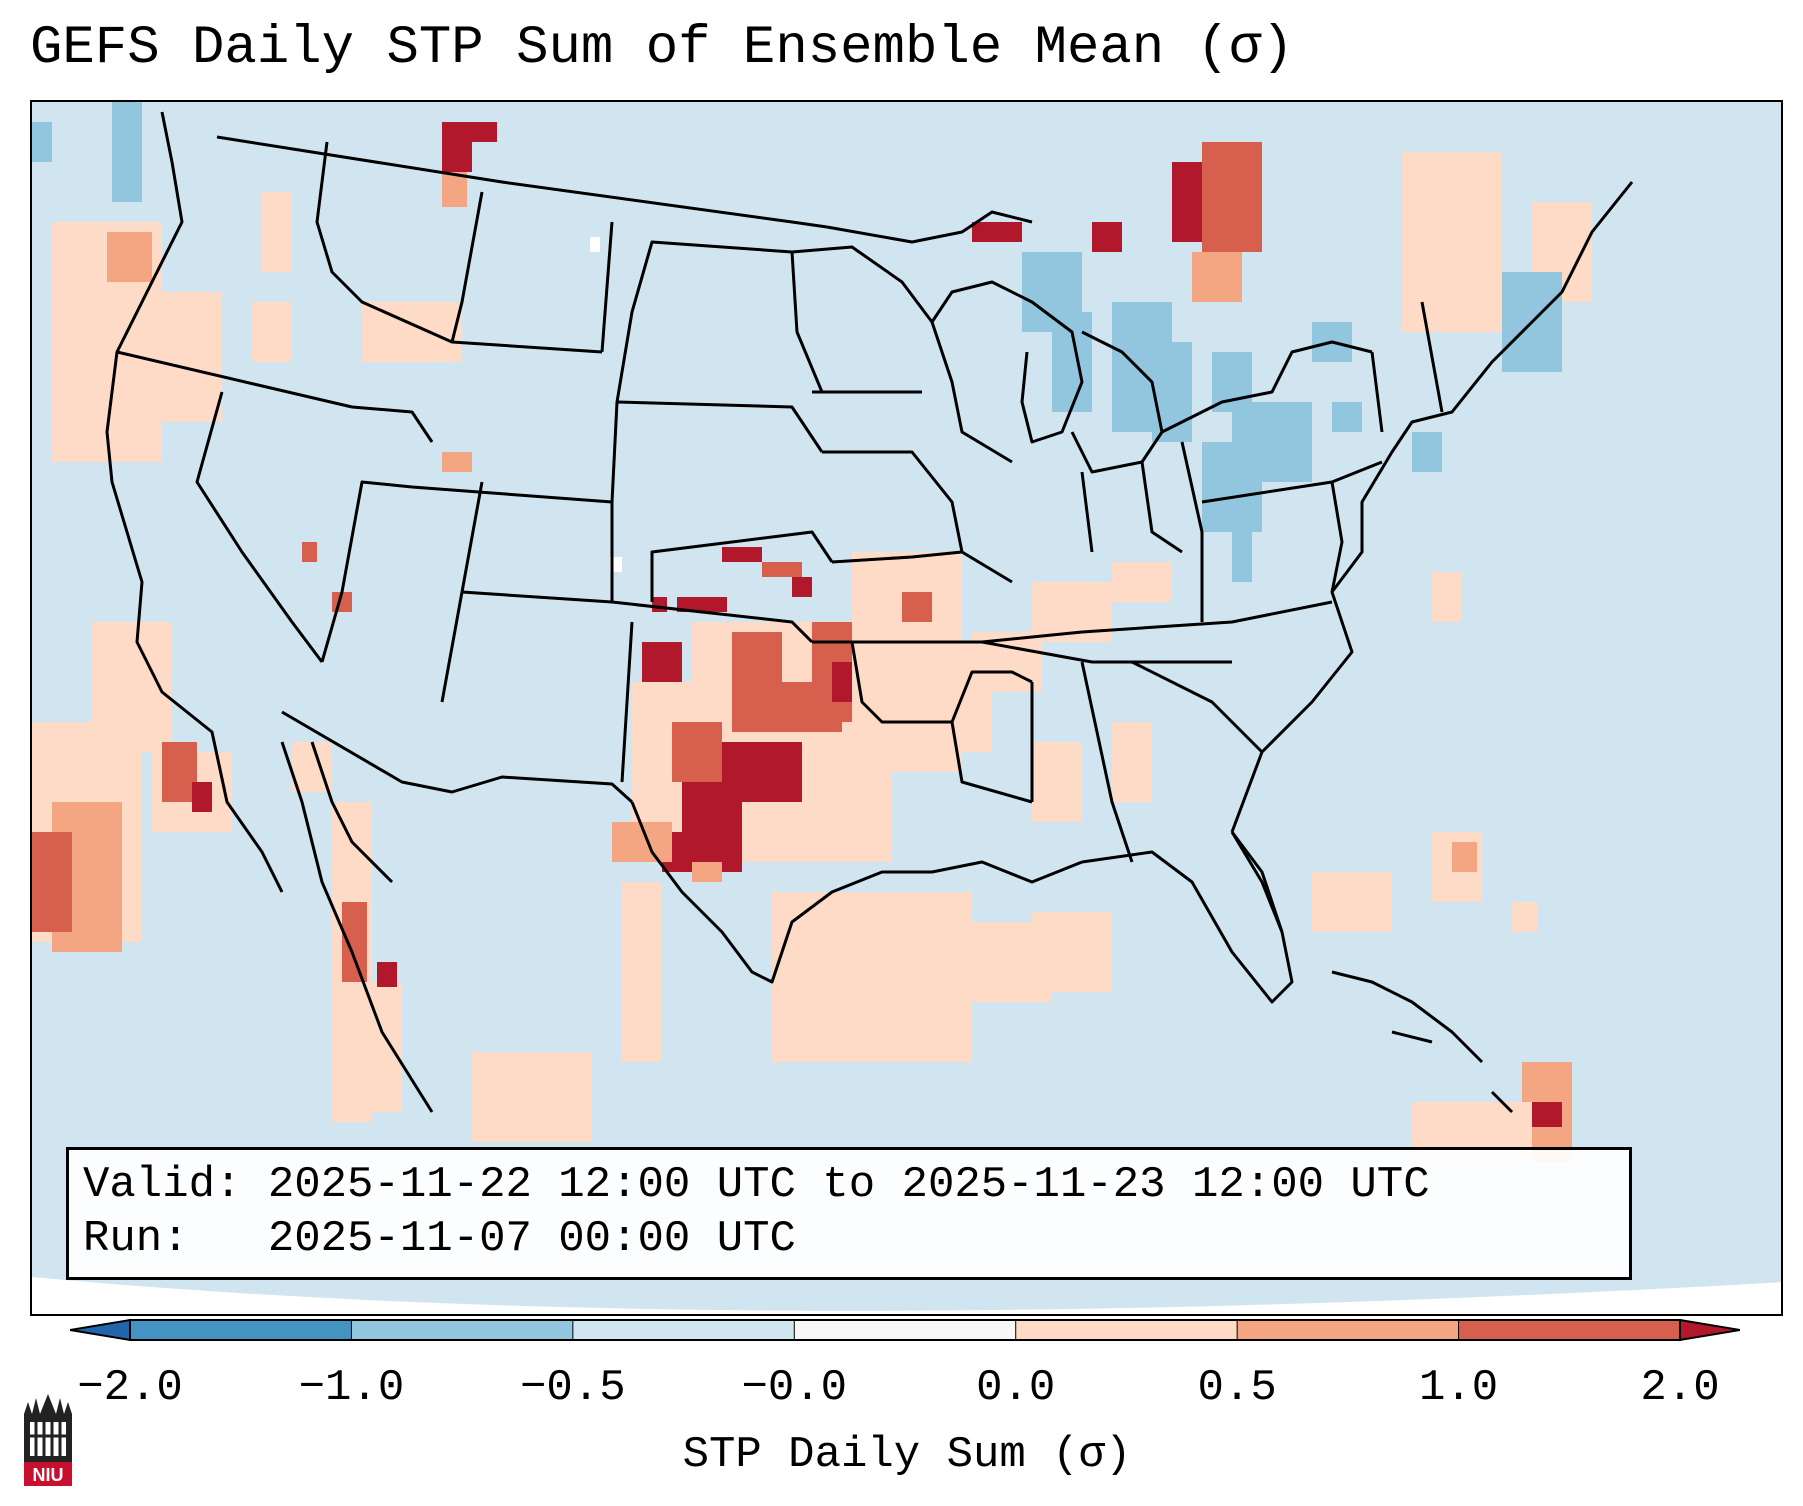 The image size is (1803, 1506). What do you see at coordinates (573, 1388) in the screenshot?
I see `colorbar-tick-label: −0.5` at bounding box center [573, 1388].